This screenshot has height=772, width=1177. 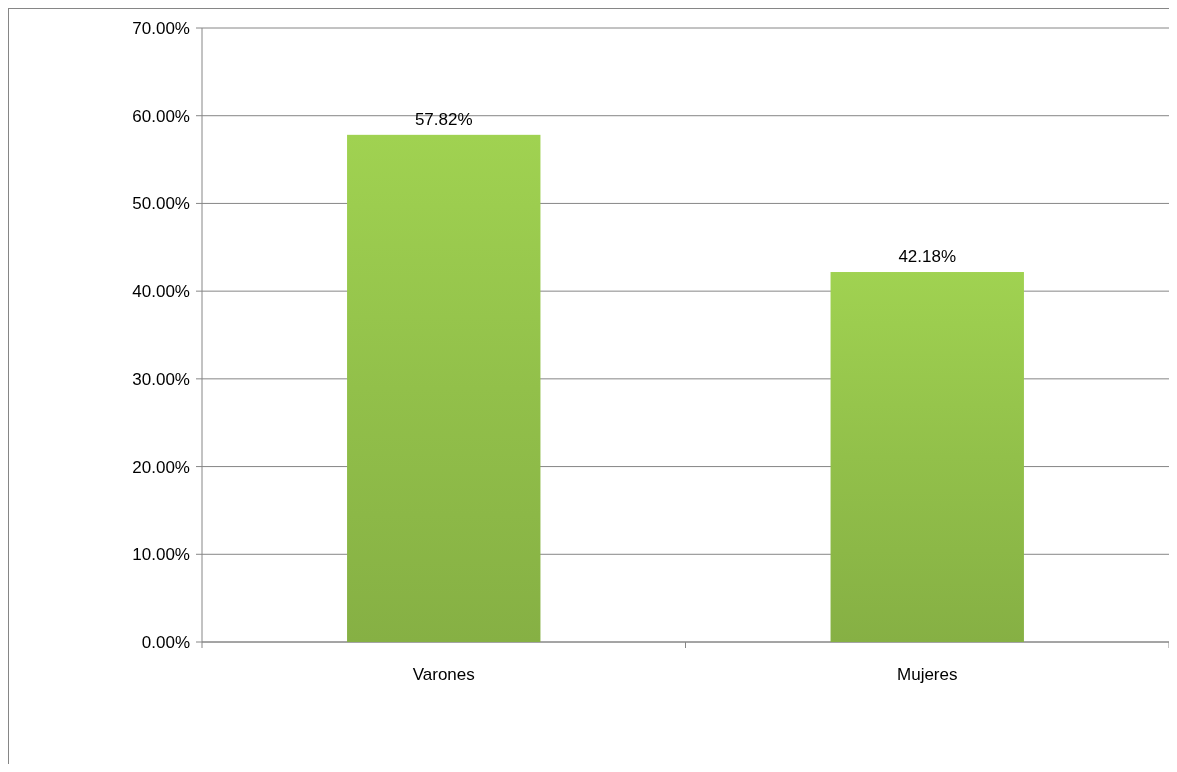 I want to click on y-tick-label: 40.00%, so click(x=161, y=292).